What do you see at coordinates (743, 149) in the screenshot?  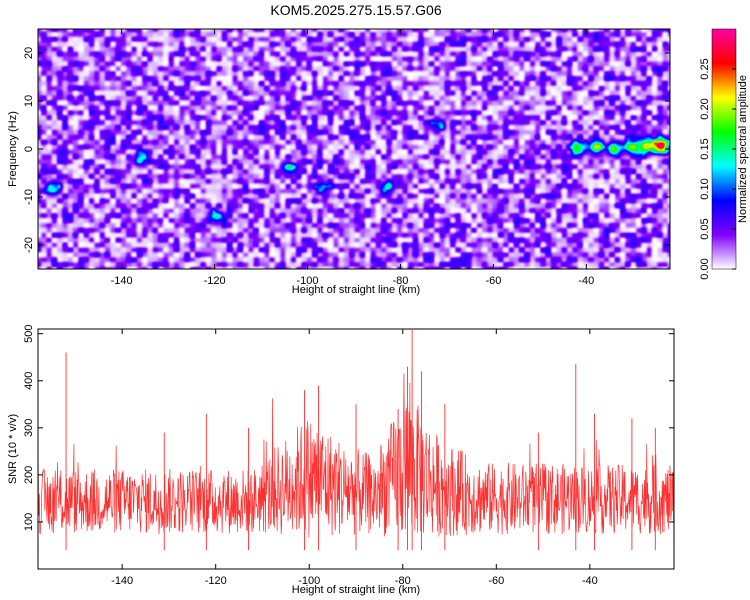 I see `colorbar-label: Normalized spectral amplitude` at bounding box center [743, 149].